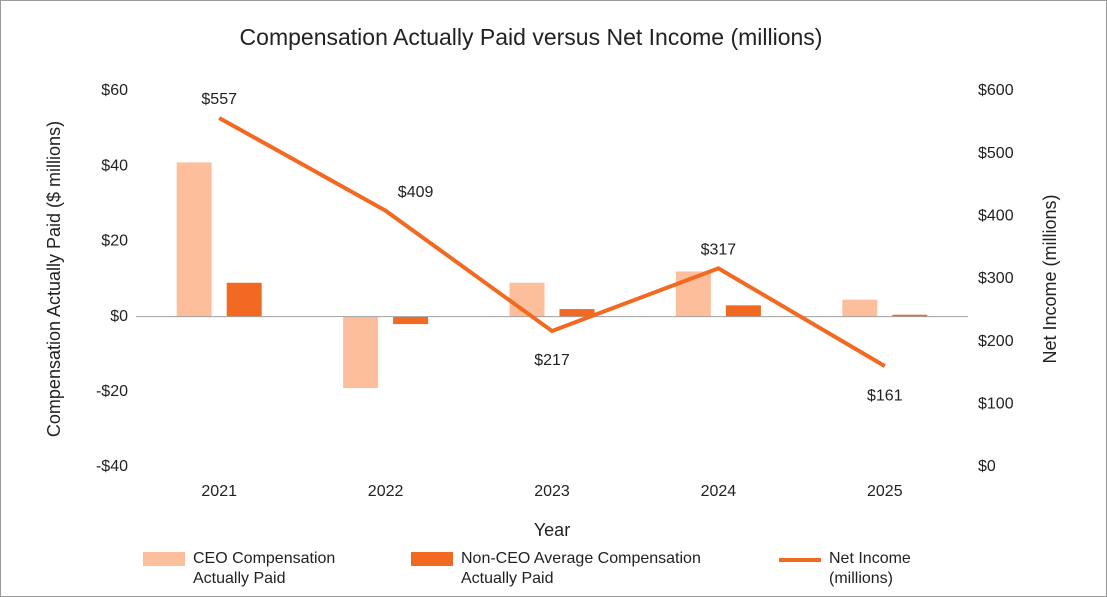 The image size is (1107, 597). Describe the element at coordinates (996, 404) in the screenshot. I see `y2-tick-label: $100` at that location.